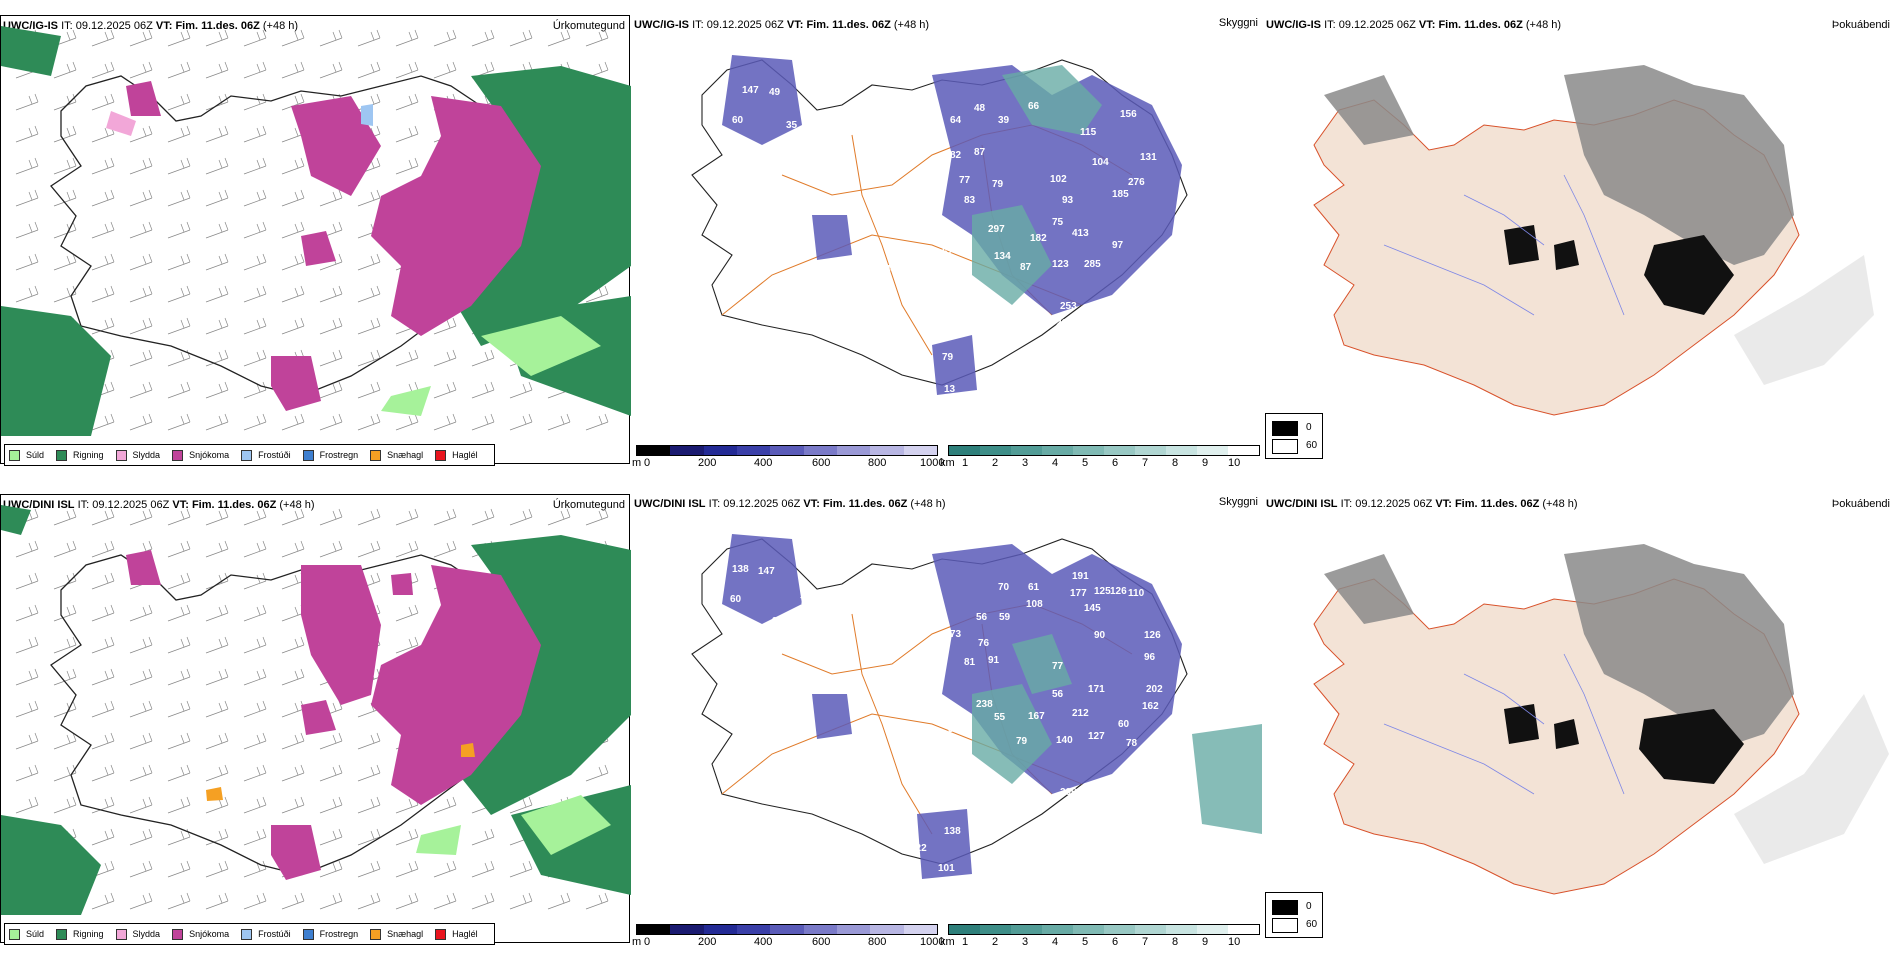 Image resolution: width=1900 pixels, height=954 pixels. Describe the element at coordinates (647, 463) in the screenshot. I see `tick: 0` at that location.